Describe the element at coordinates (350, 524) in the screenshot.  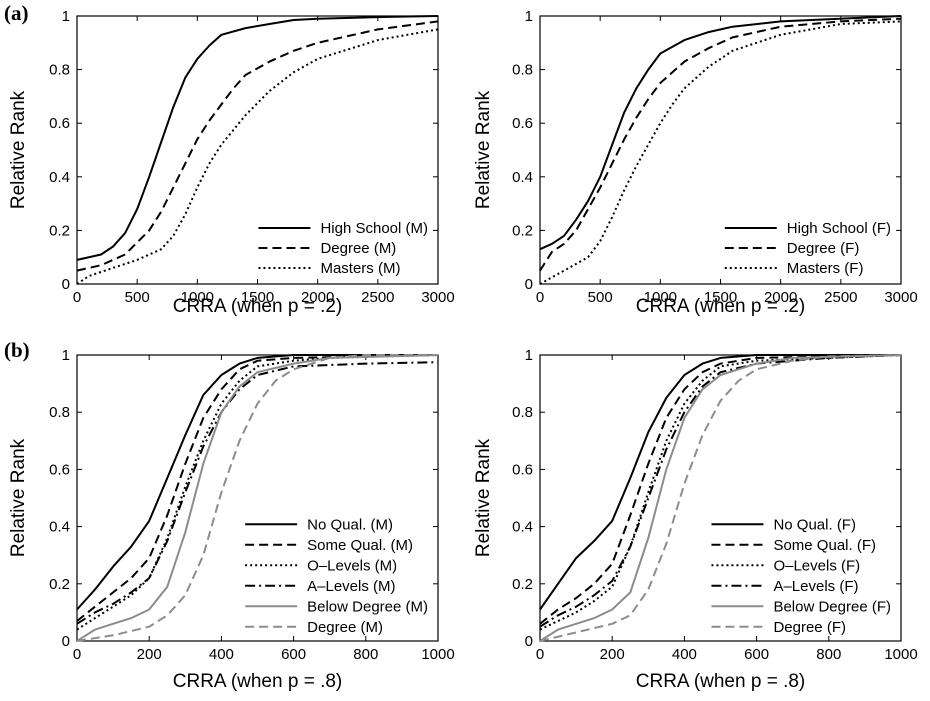
I see `legend-label: No Qual. (M)` at that location.